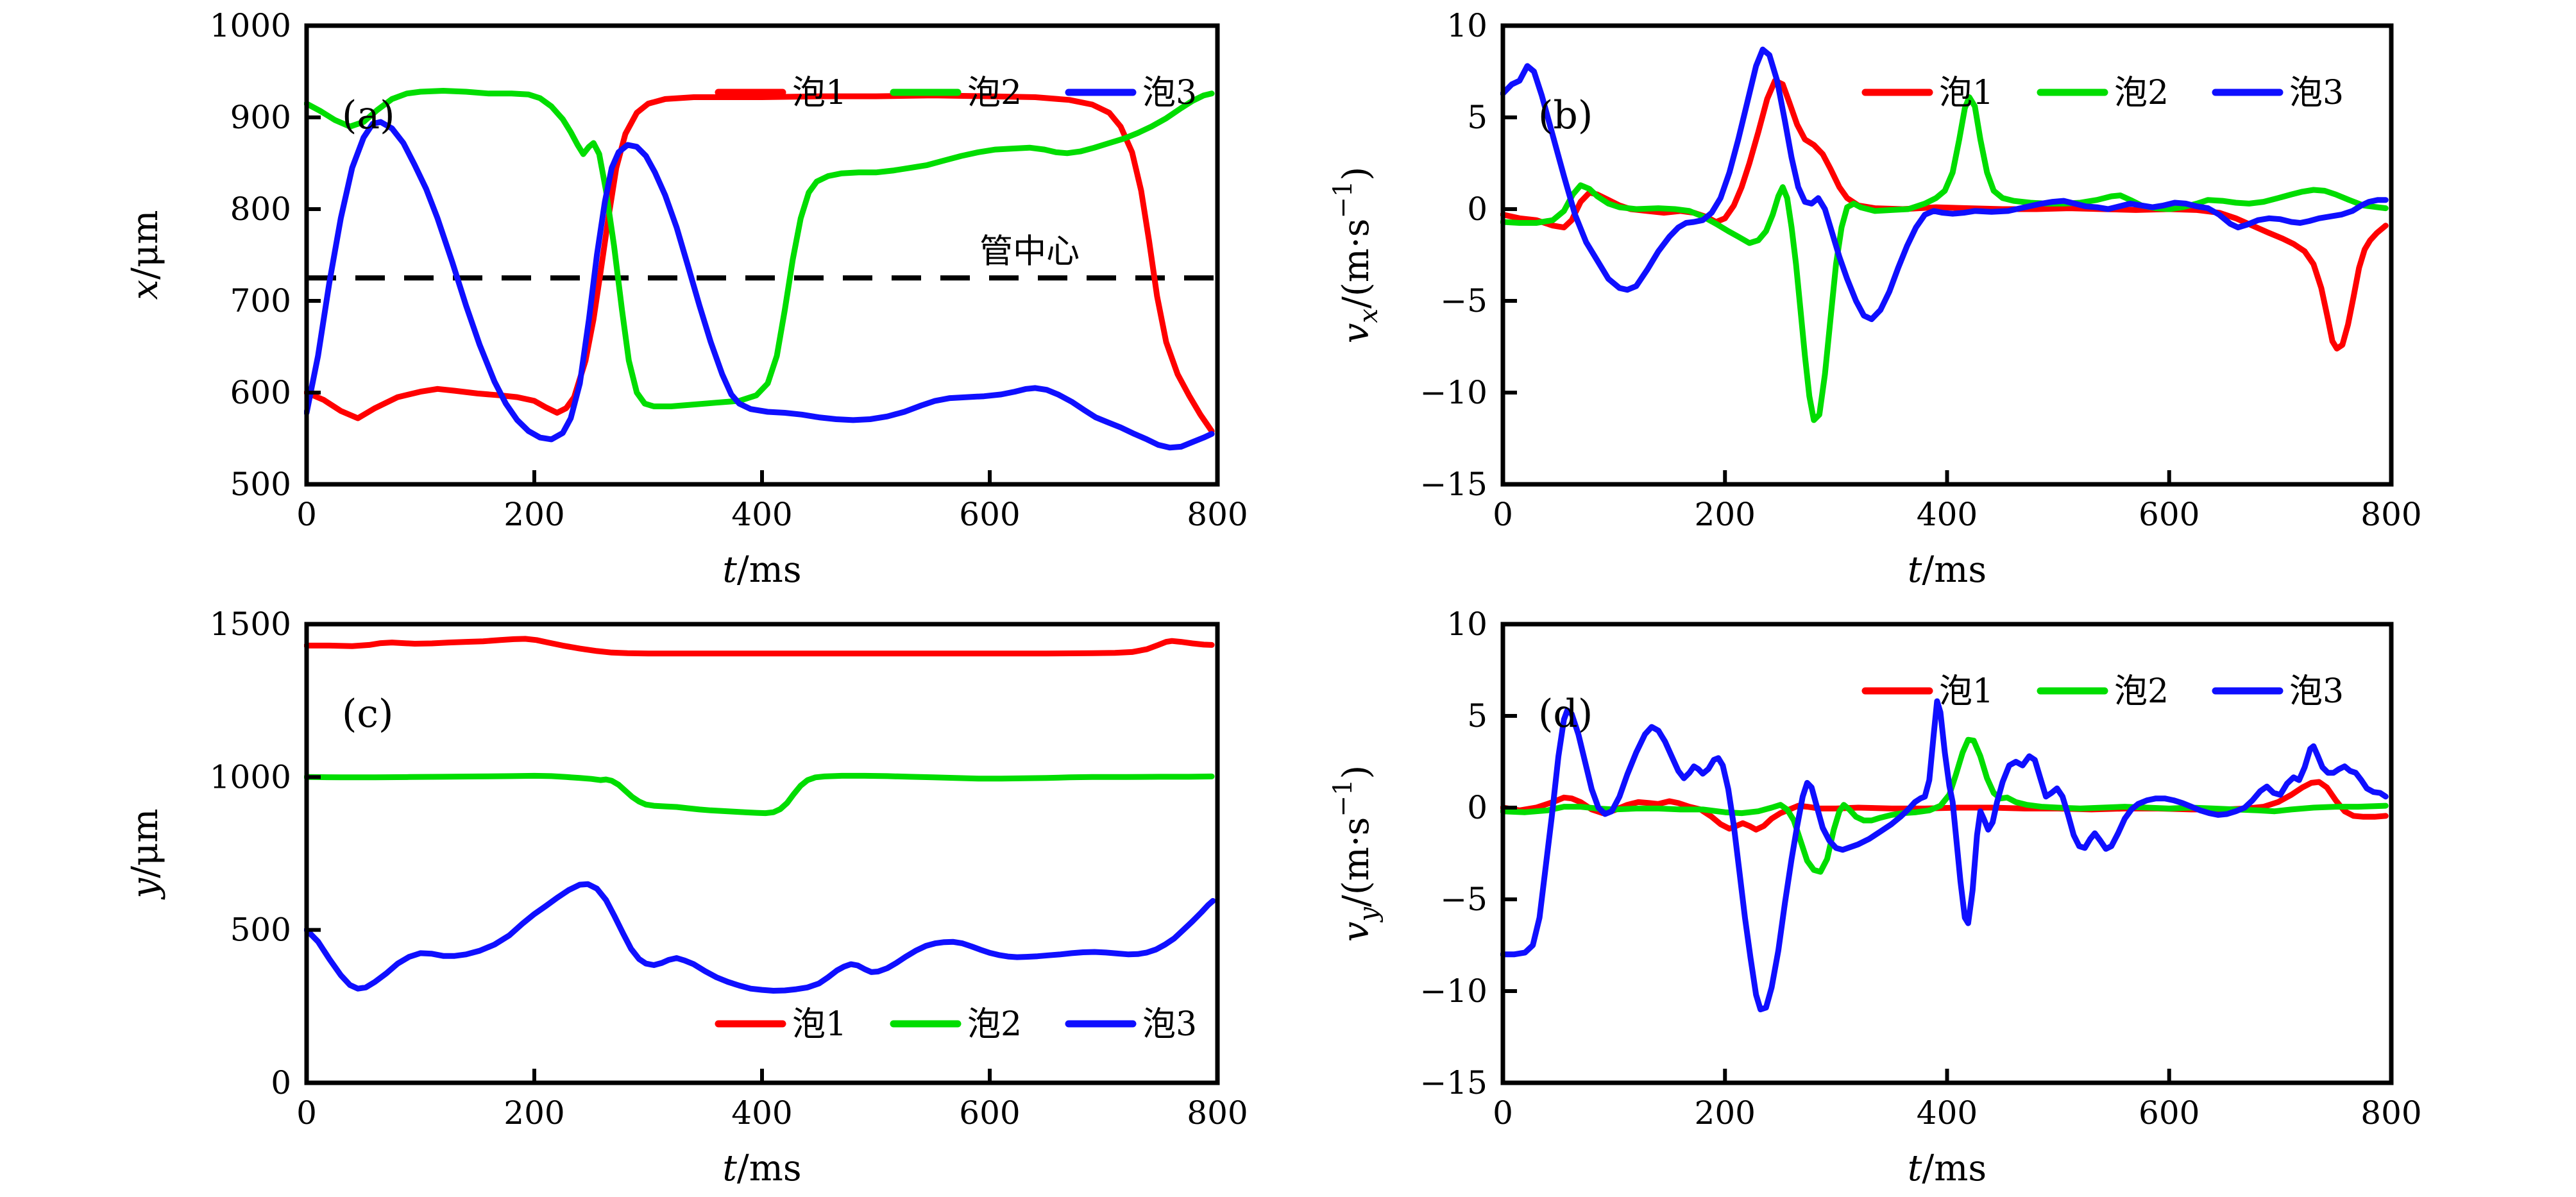 The width and height of the screenshot is (2576, 1197). Describe the element at coordinates (260, 210) in the screenshot. I see `y-tick-label: 800` at that location.